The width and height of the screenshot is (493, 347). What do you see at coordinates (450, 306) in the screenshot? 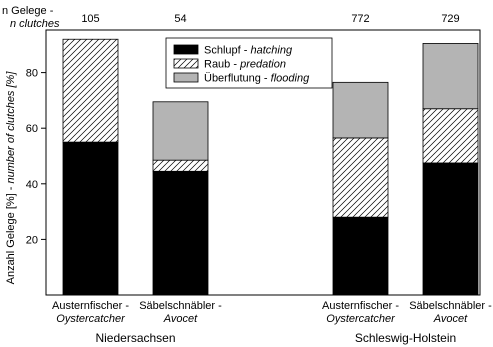
I see `x-label-de-4: Säbelschnäbler -` at bounding box center [450, 306].